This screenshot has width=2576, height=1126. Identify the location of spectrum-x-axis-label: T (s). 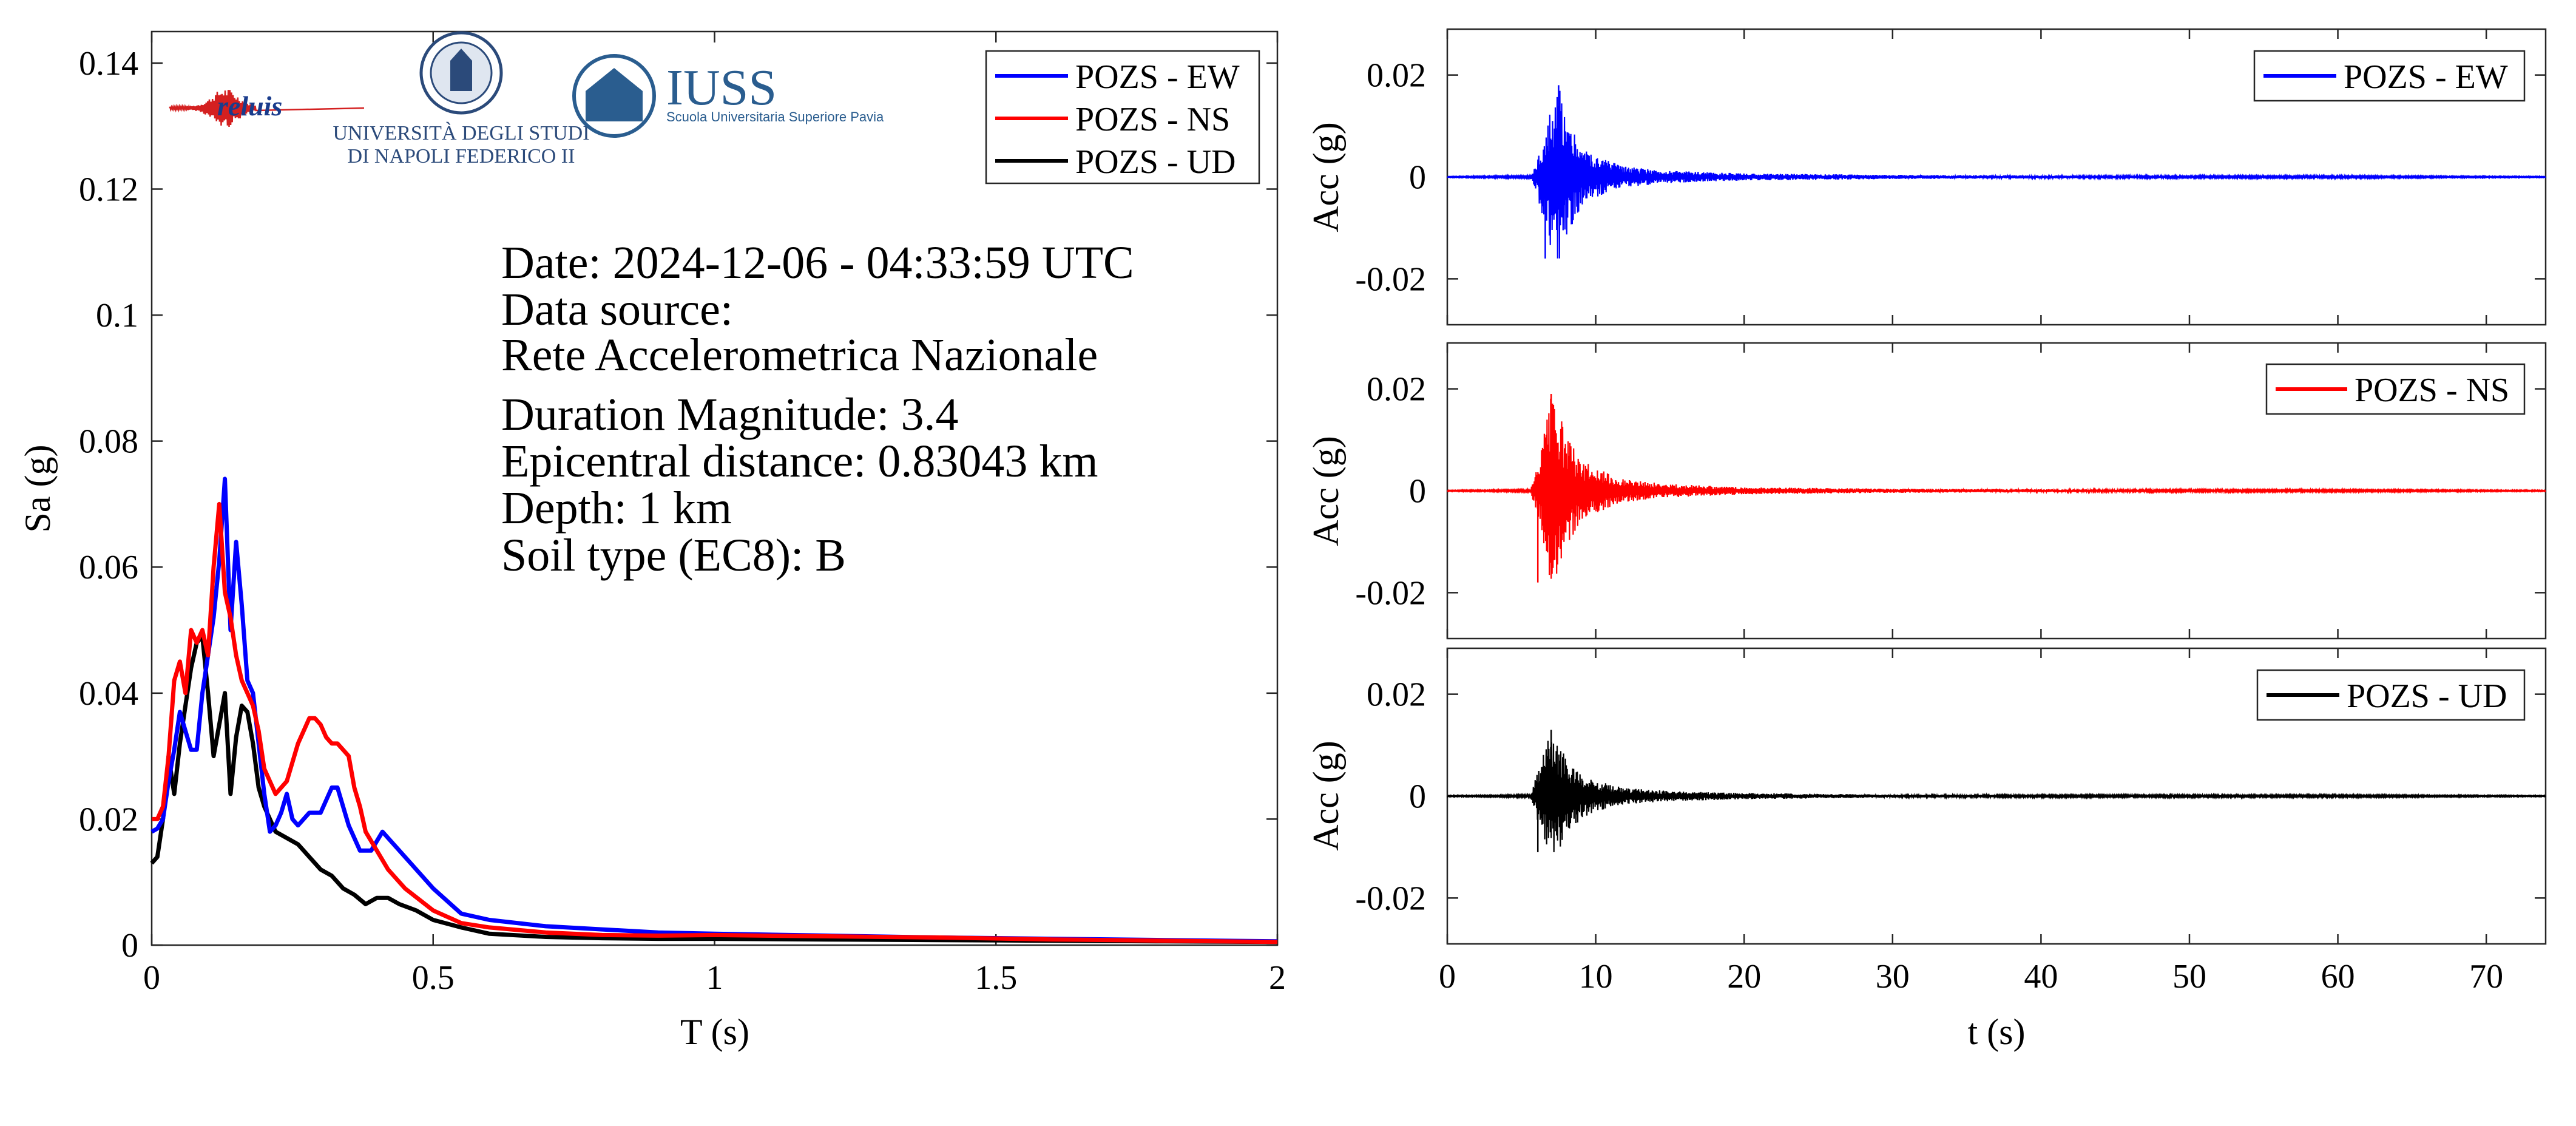
(714, 1032).